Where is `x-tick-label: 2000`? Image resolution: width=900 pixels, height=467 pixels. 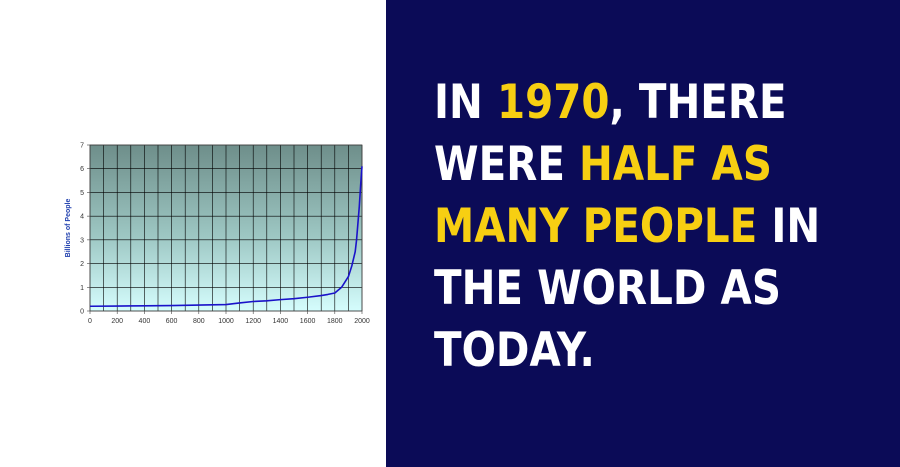
x-tick-label: 2000 is located at coordinates (362, 321).